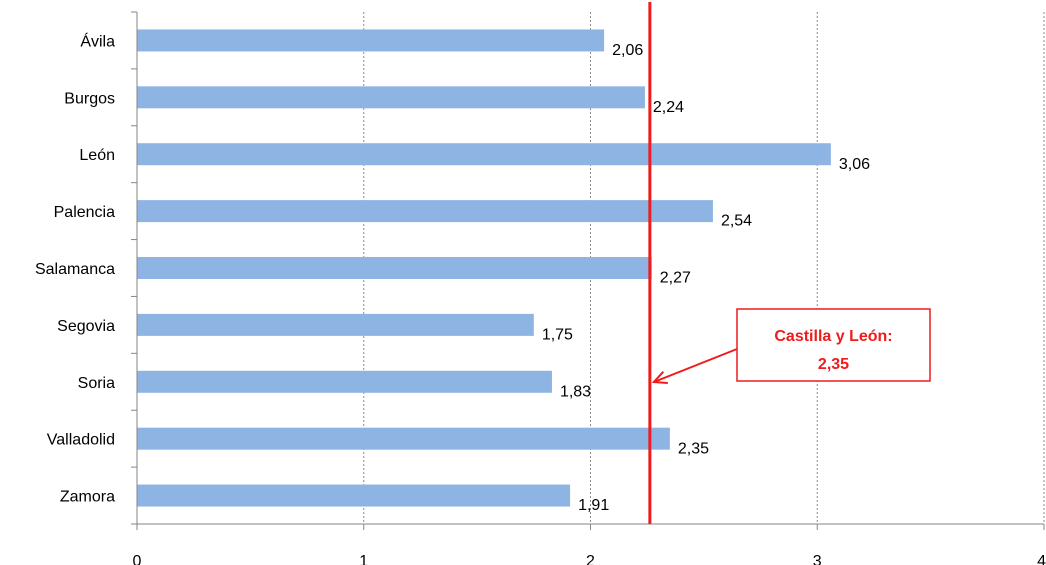 Image resolution: width=1046 pixels, height=565 pixels. What do you see at coordinates (81, 440) in the screenshot?
I see `category-label: Valladolid` at bounding box center [81, 440].